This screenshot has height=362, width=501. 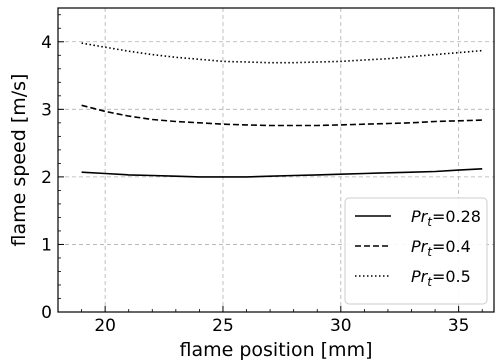 What do you see at coordinates (276, 350) in the screenshot?
I see `x-axis-label: flame position [mm]` at bounding box center [276, 350].